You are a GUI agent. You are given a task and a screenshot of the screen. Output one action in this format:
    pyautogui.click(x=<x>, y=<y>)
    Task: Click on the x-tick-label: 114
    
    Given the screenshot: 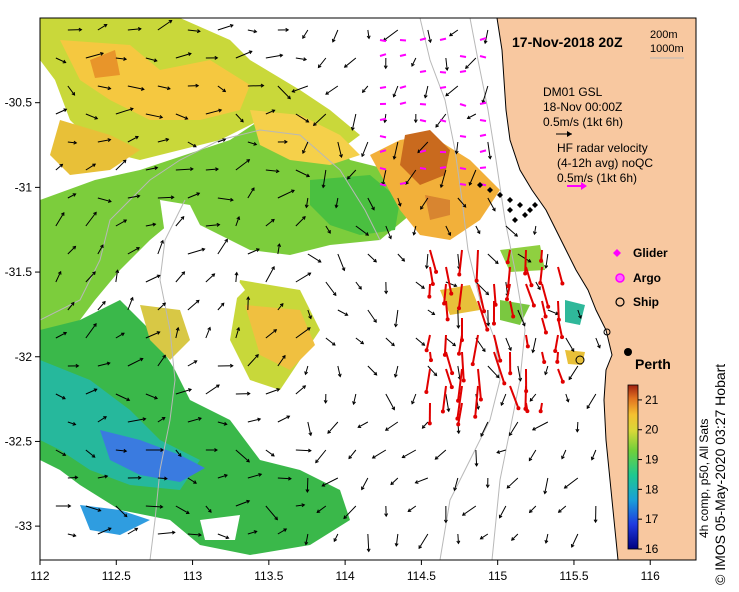 What is the action you would take?
    pyautogui.click(x=345, y=576)
    